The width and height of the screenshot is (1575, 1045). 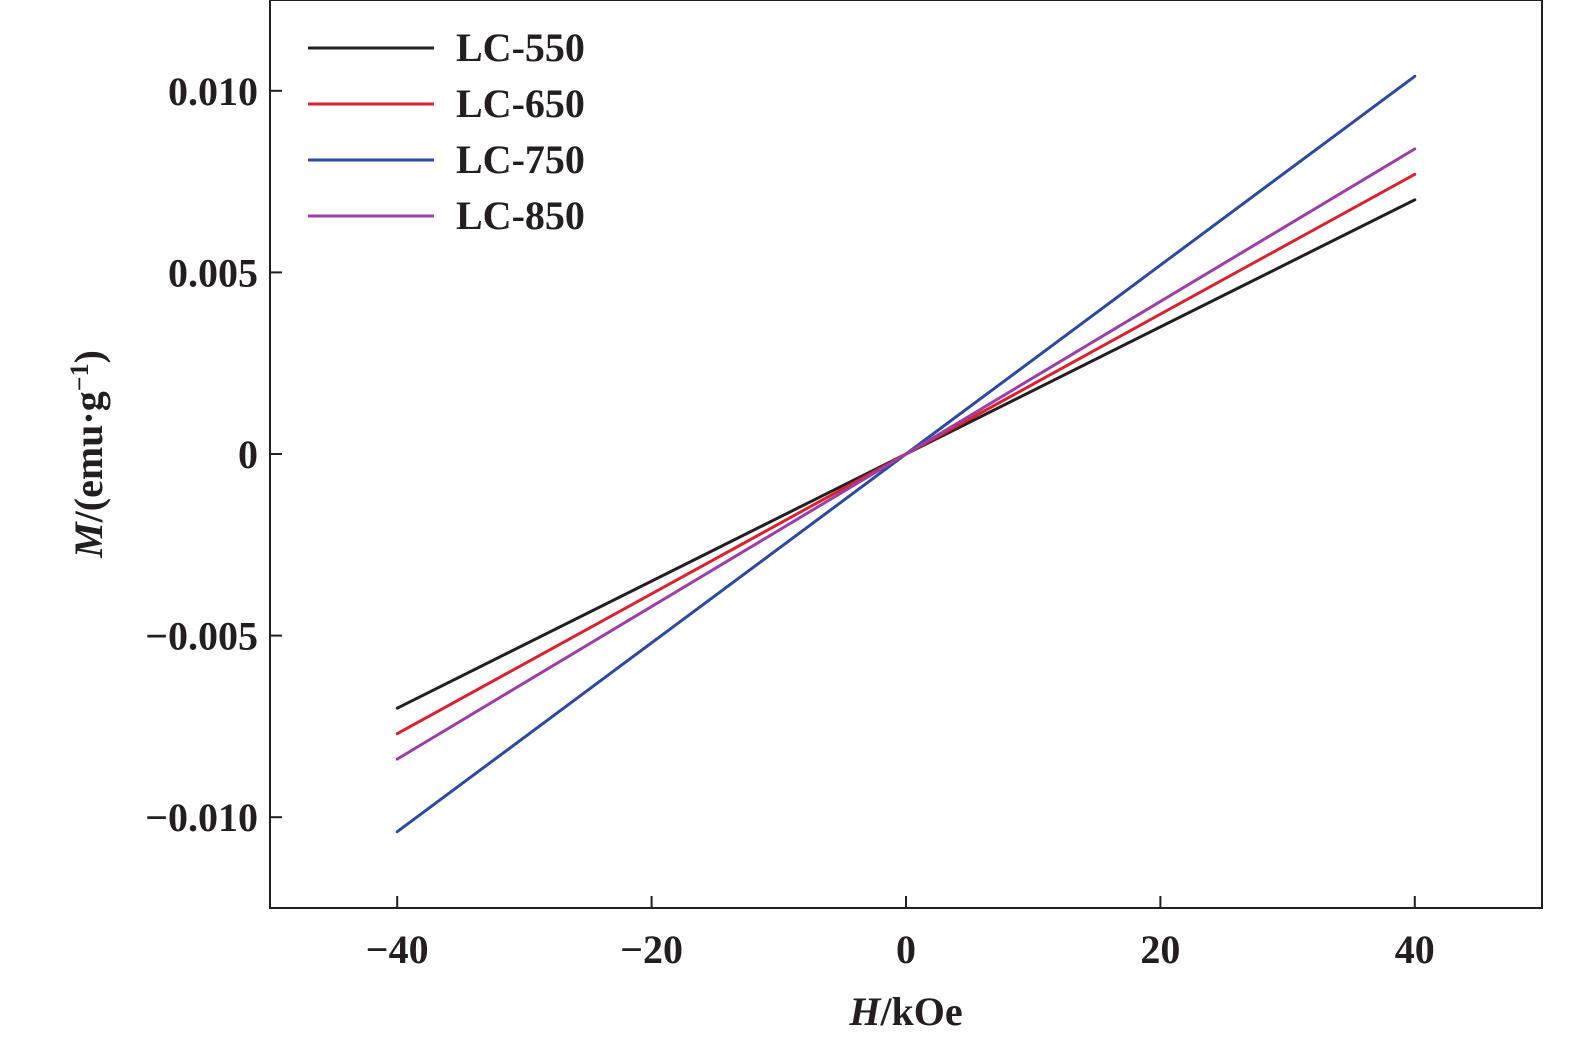 What do you see at coordinates (446, 131) in the screenshot?
I see `legend: LC-550 LC-650 LC-750 LC-850` at bounding box center [446, 131].